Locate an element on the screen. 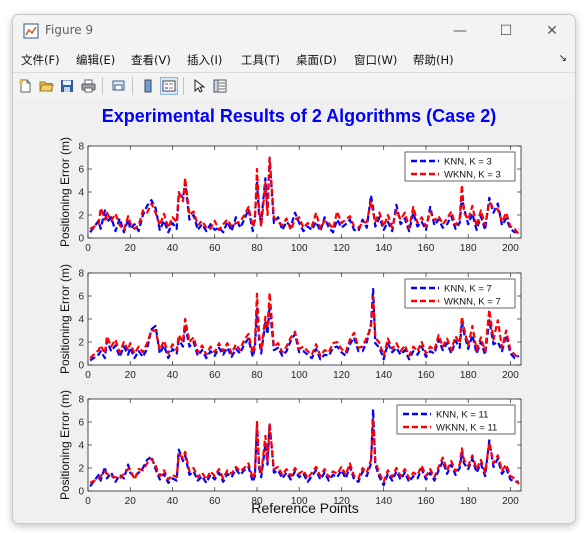 Image resolution: width=586 pixels, height=533 pixels. save-icon is located at coordinates (67, 86).